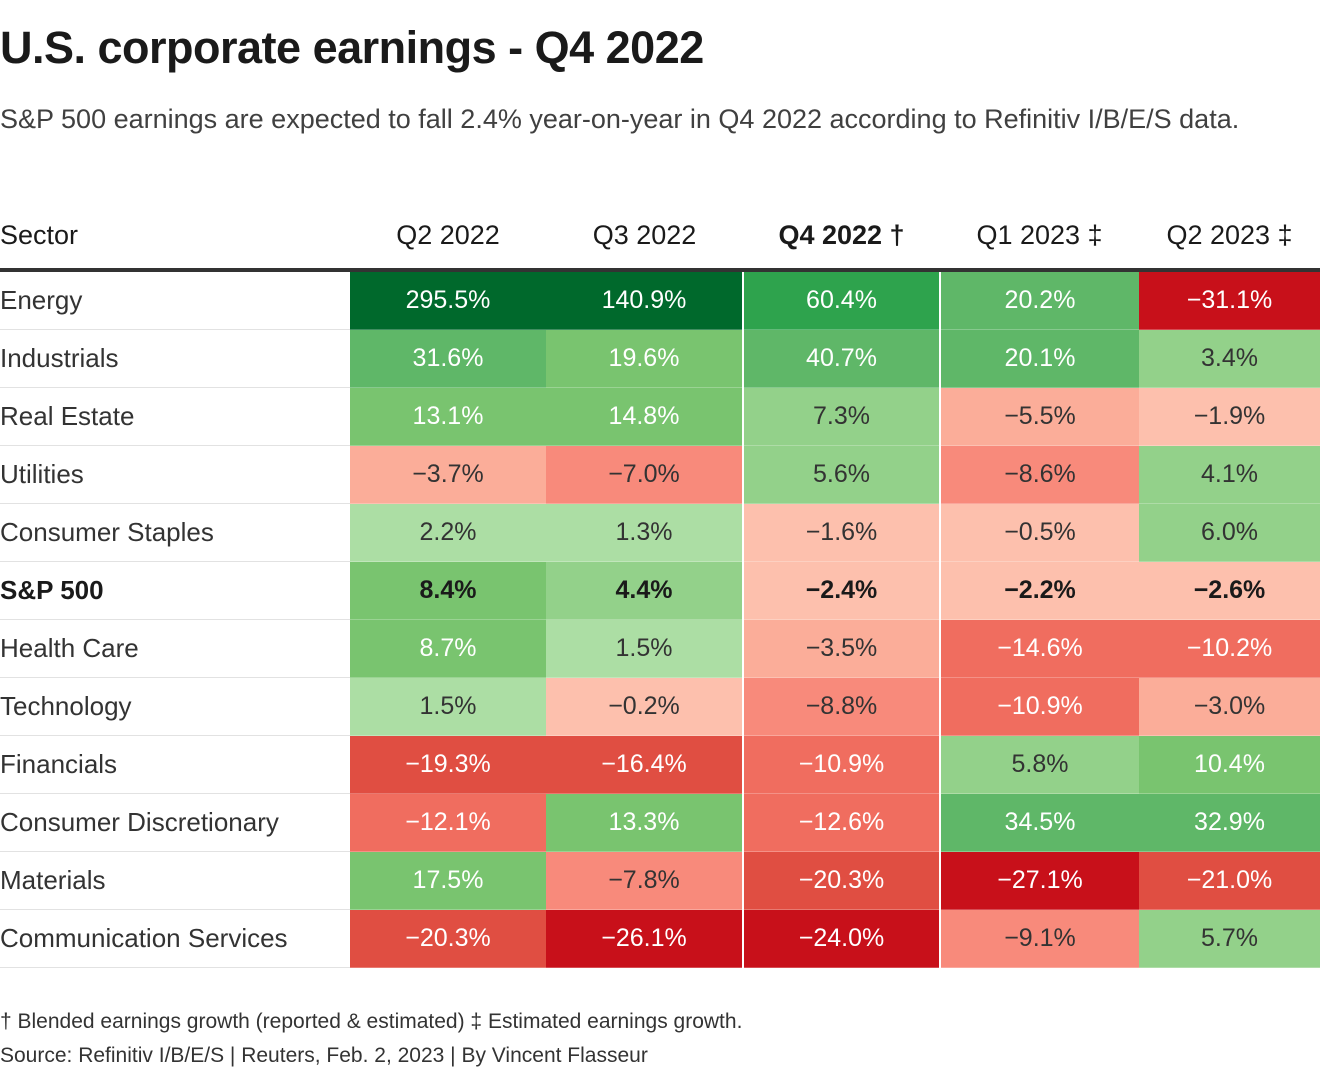  What do you see at coordinates (1039, 764) in the screenshot?
I see `heatmap-cell: 5.8%` at bounding box center [1039, 764].